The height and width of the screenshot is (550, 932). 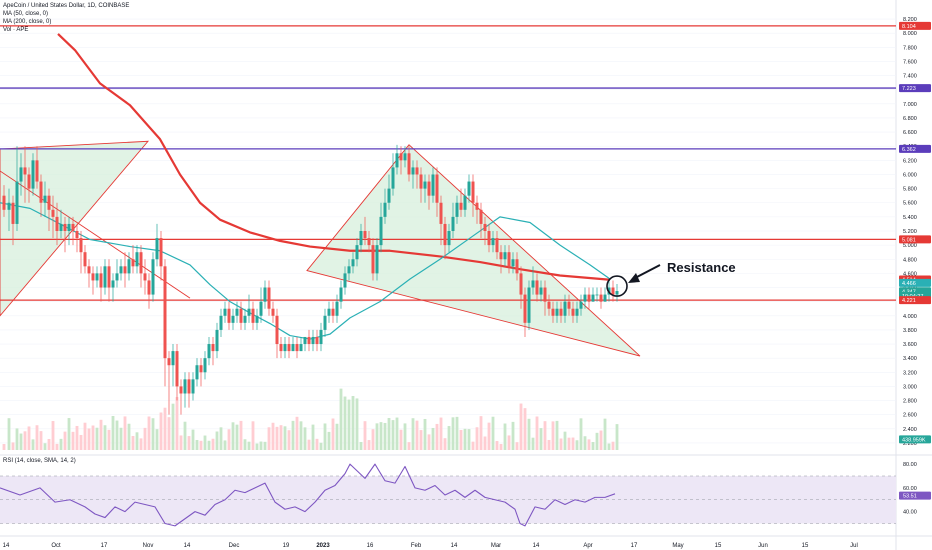 What do you see at coordinates (26, 14) in the screenshot?
I see `legend-ma50: MA (50, close, 0)` at bounding box center [26, 14].